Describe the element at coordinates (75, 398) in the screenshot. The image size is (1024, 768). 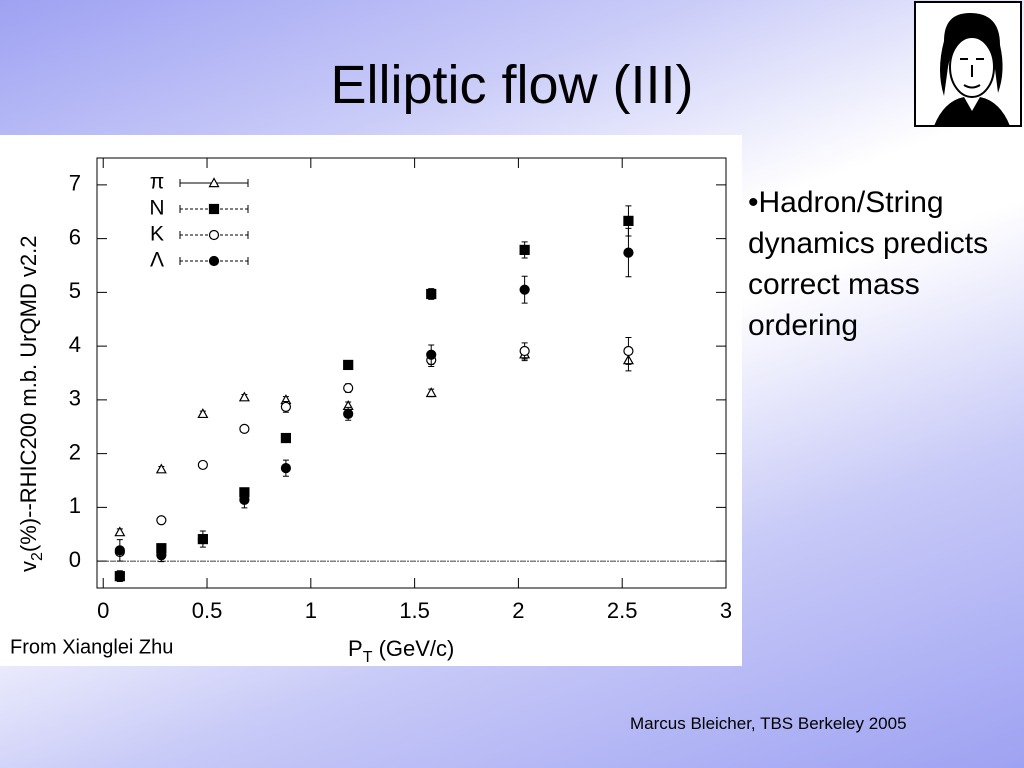
I see `y-tick-label: 3` at that location.